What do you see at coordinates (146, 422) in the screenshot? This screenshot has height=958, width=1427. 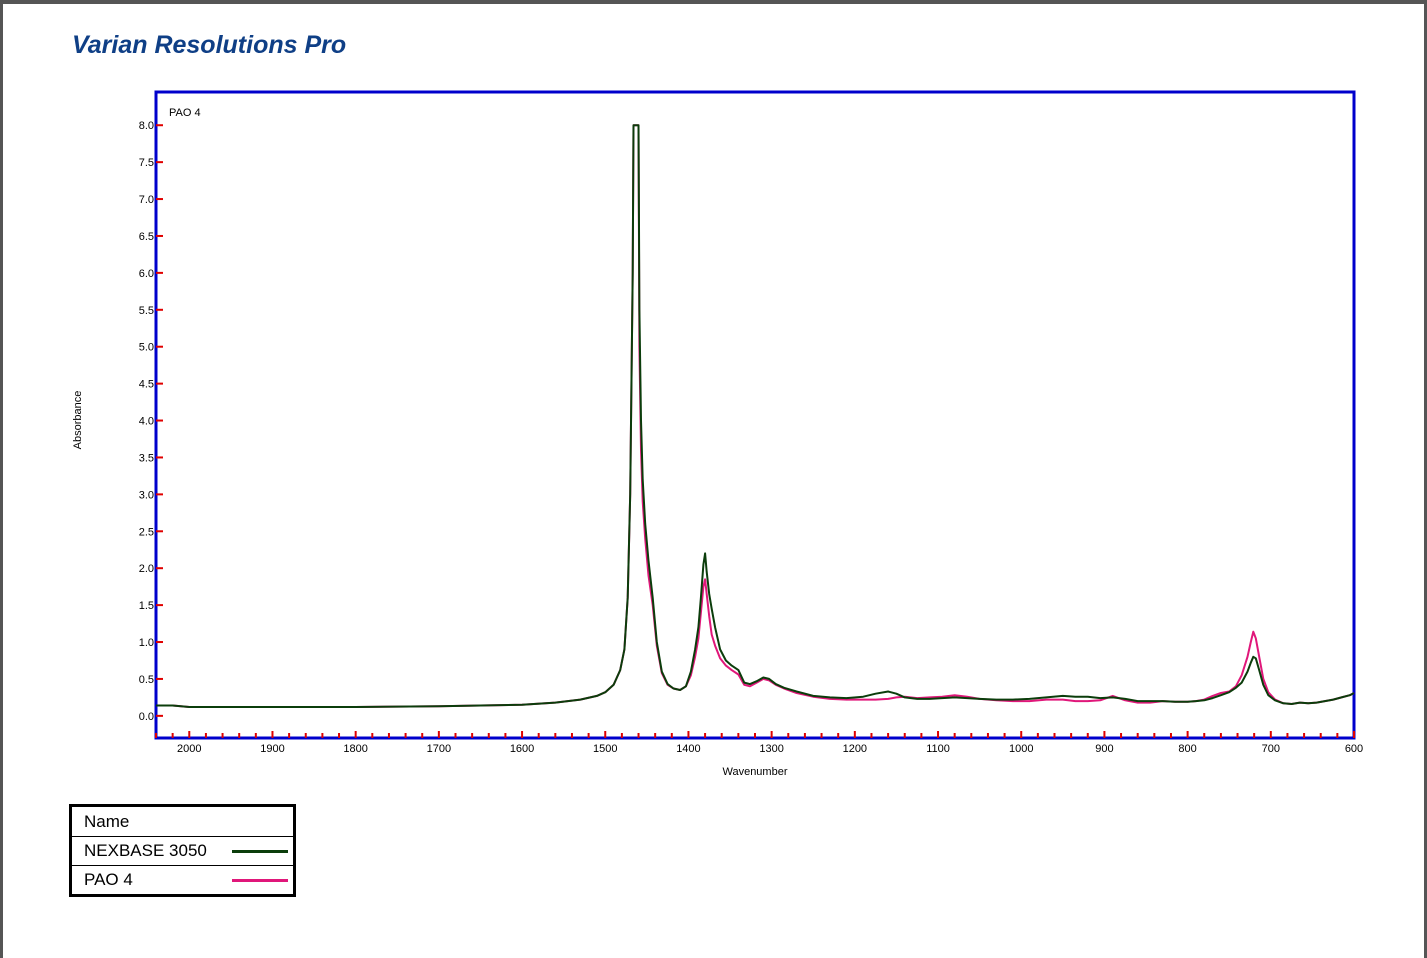 I see `y-tick-label: 4.0` at bounding box center [146, 422].